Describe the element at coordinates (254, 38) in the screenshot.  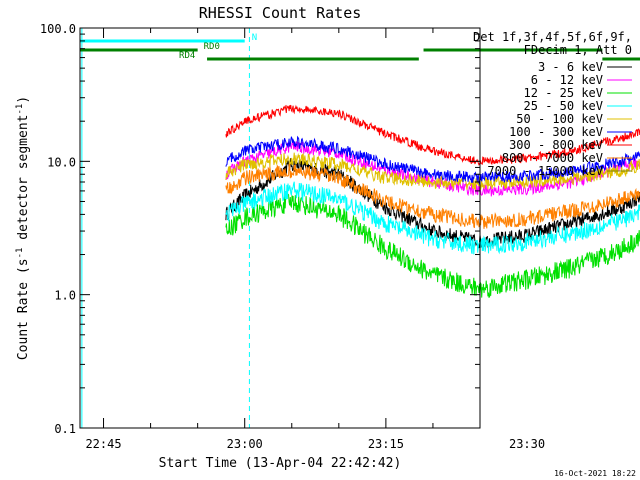
I see `state-bar-label: N` at that location.